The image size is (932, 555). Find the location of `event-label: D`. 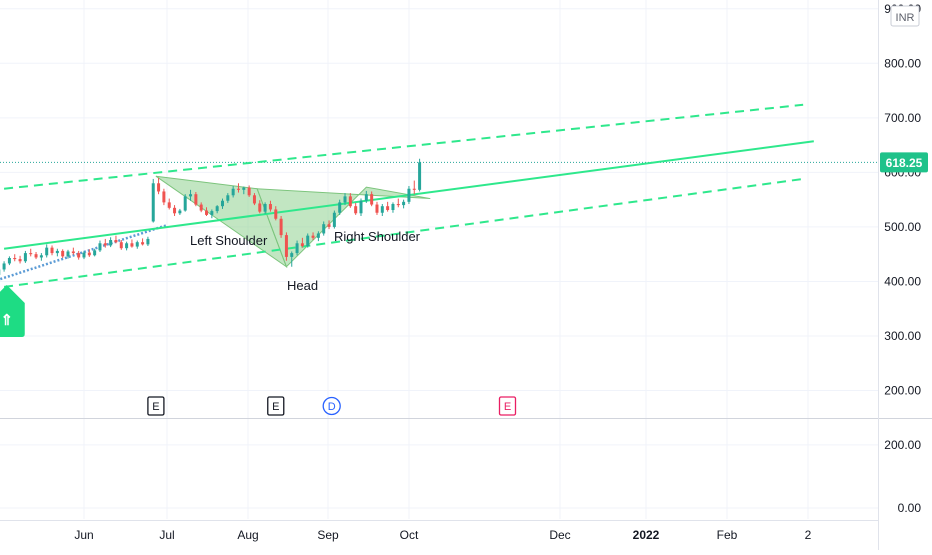

event-label: D is located at coordinates (332, 407).